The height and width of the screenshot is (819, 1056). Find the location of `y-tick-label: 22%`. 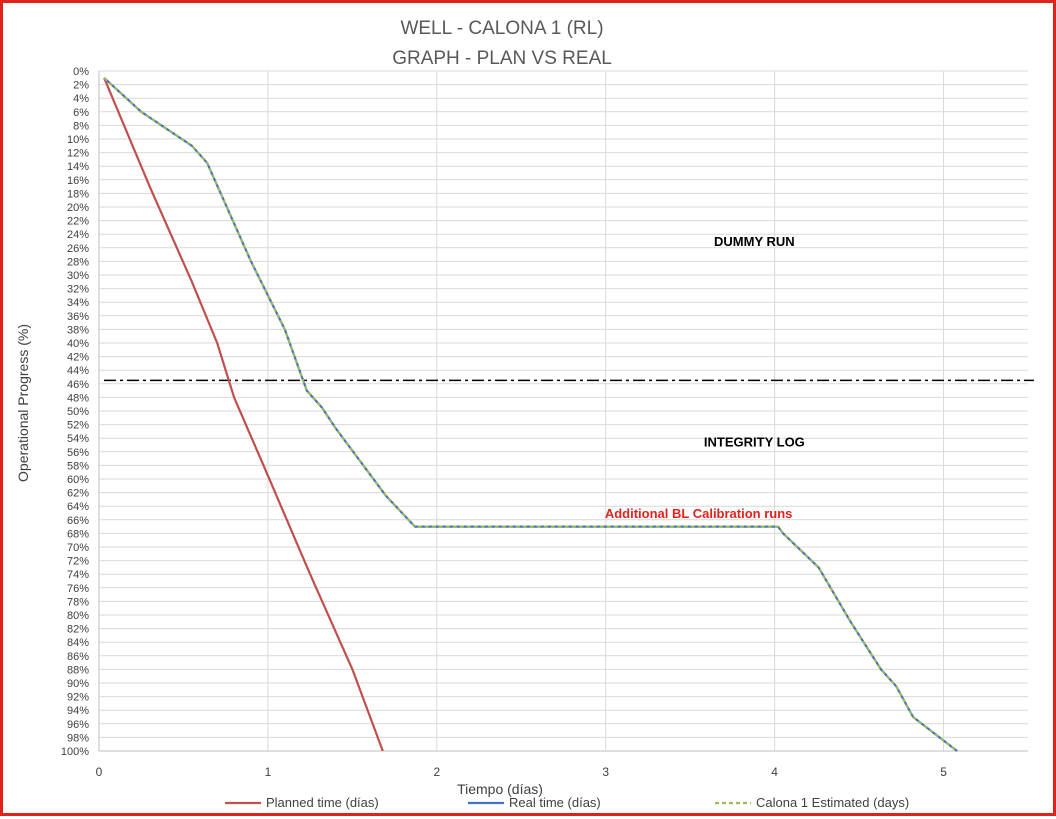

y-tick-label: 22% is located at coordinates (78, 222).